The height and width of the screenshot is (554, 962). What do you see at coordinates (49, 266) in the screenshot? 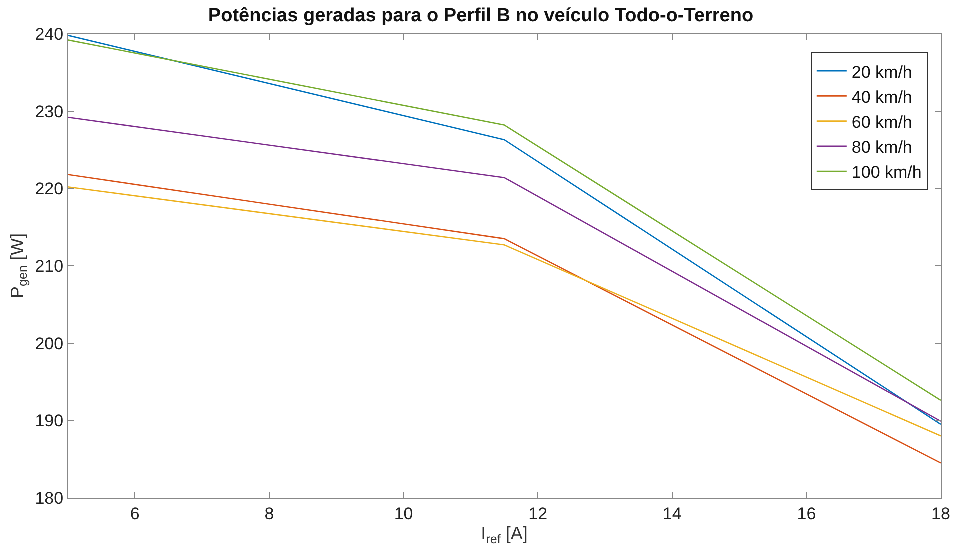
I see `y-tick-label: 210` at bounding box center [49, 266].